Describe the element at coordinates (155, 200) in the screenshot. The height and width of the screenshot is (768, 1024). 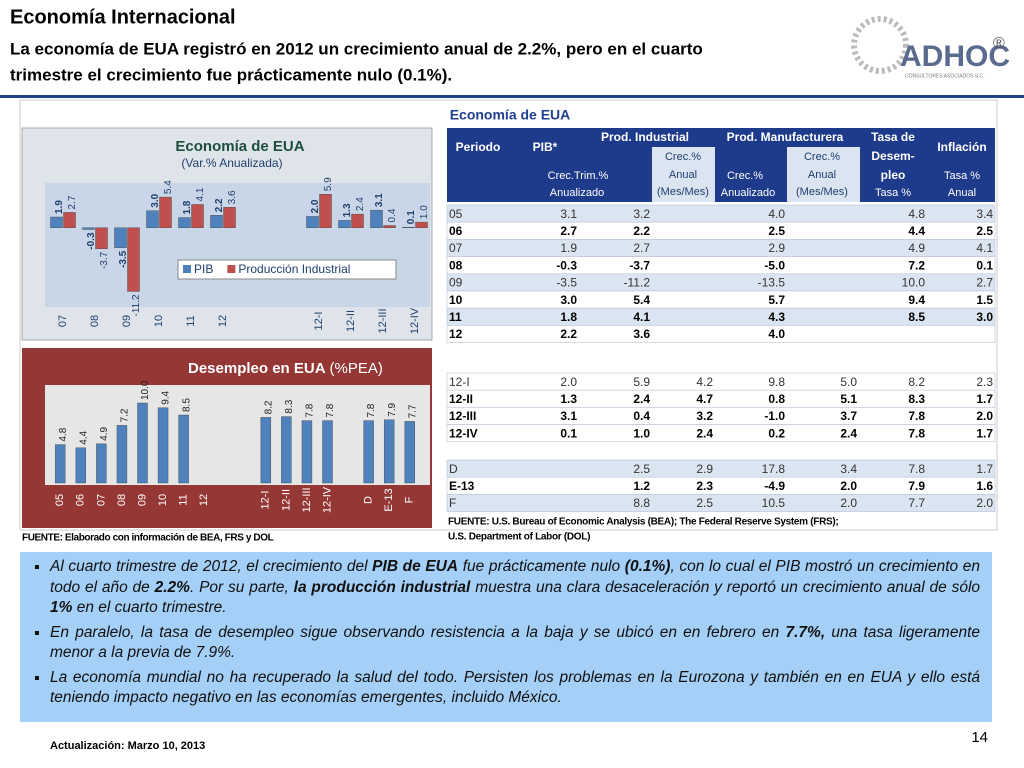
I see `data-label: 3.0` at that location.